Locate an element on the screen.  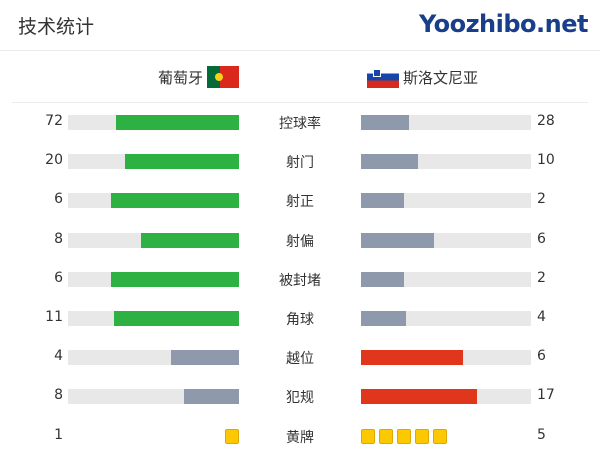
stat-row: 6 被封堵 2 is located at coordinates (300, 279).